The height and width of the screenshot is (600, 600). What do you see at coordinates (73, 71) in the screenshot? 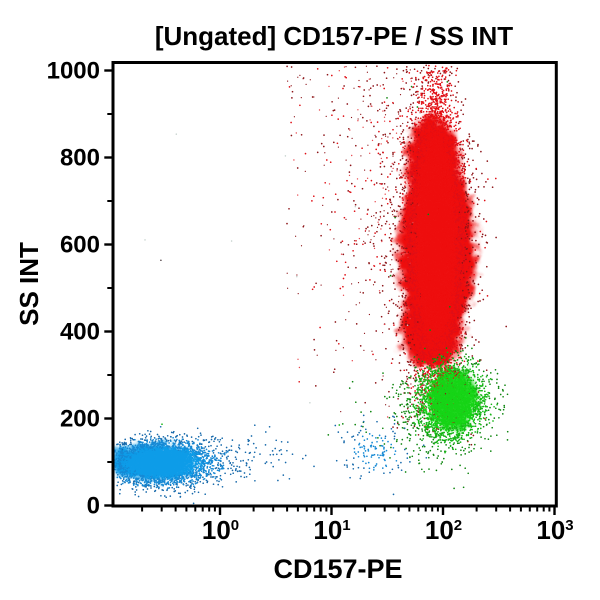
I see `svg-text: 1000` at bounding box center [73, 71].